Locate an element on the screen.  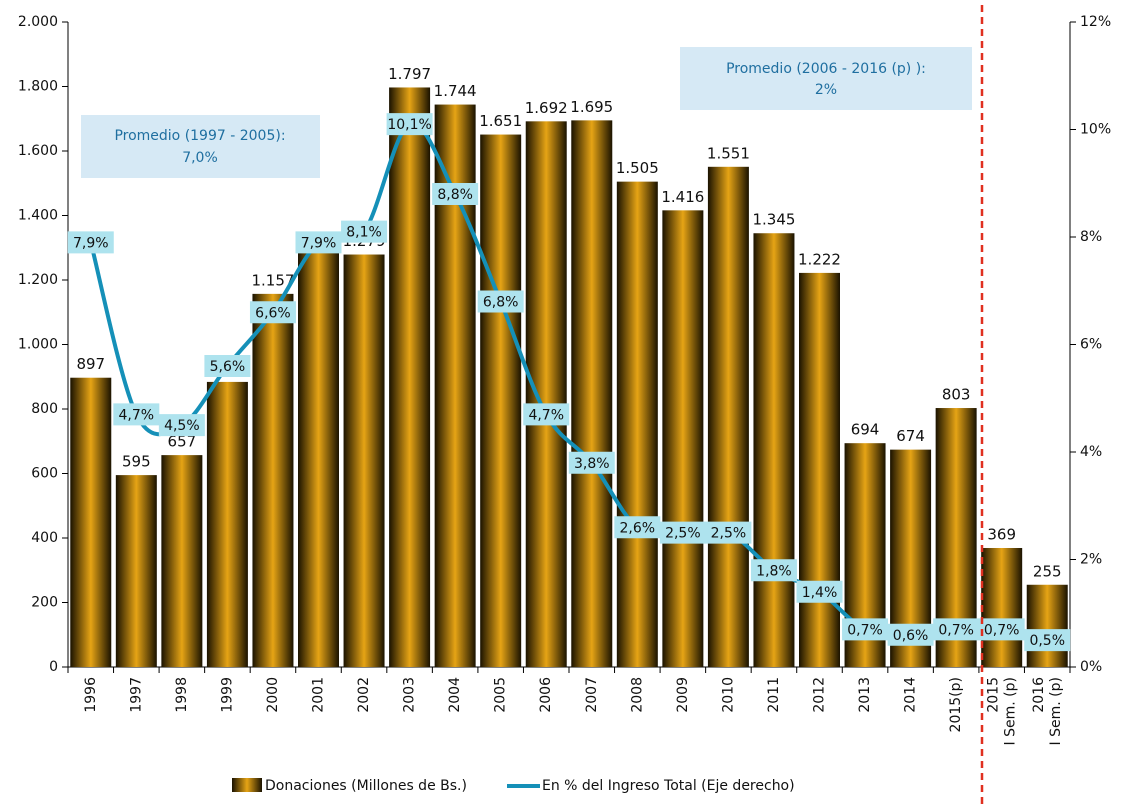
line-value-label: 3,8% is located at coordinates (592, 464).